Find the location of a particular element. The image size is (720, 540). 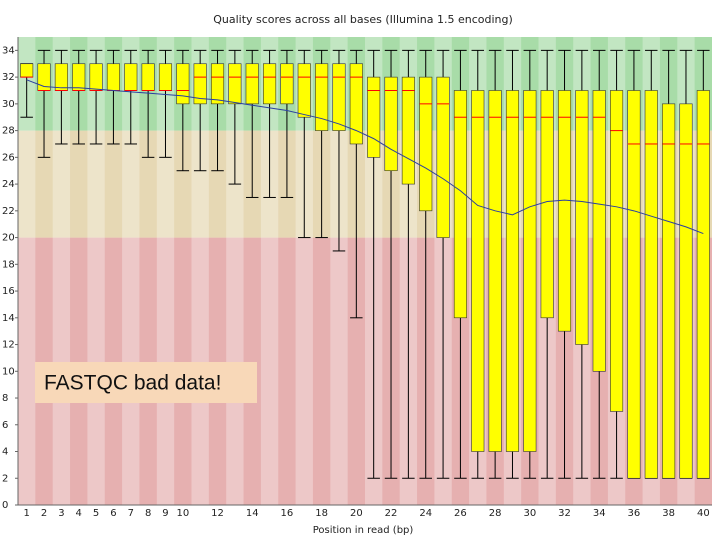

y-tick-label: 10 is located at coordinates (8, 371).